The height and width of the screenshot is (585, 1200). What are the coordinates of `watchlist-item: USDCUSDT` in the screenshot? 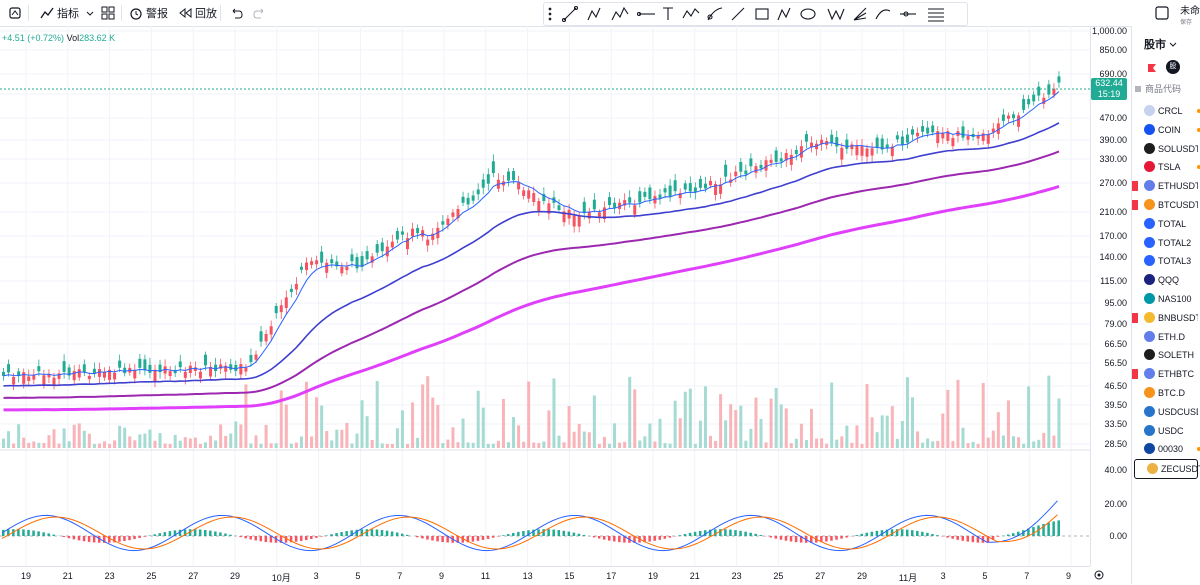 It's located at (1166, 412).